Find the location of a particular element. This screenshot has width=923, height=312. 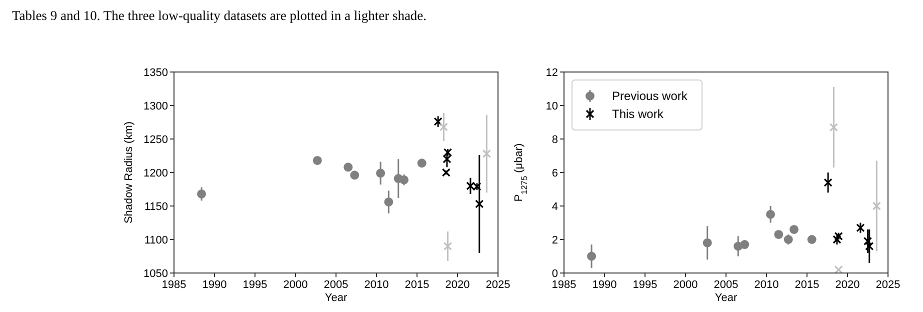

y-tick-label: 1150 is located at coordinates (156, 207).